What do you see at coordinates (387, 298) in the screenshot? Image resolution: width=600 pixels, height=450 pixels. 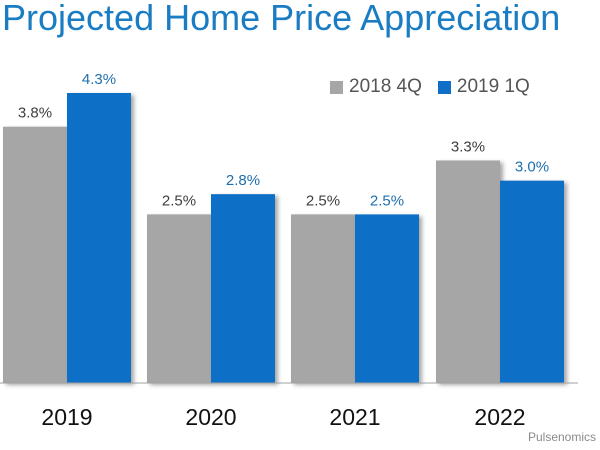 I see `bar-2021-2019-1q` at bounding box center [387, 298].